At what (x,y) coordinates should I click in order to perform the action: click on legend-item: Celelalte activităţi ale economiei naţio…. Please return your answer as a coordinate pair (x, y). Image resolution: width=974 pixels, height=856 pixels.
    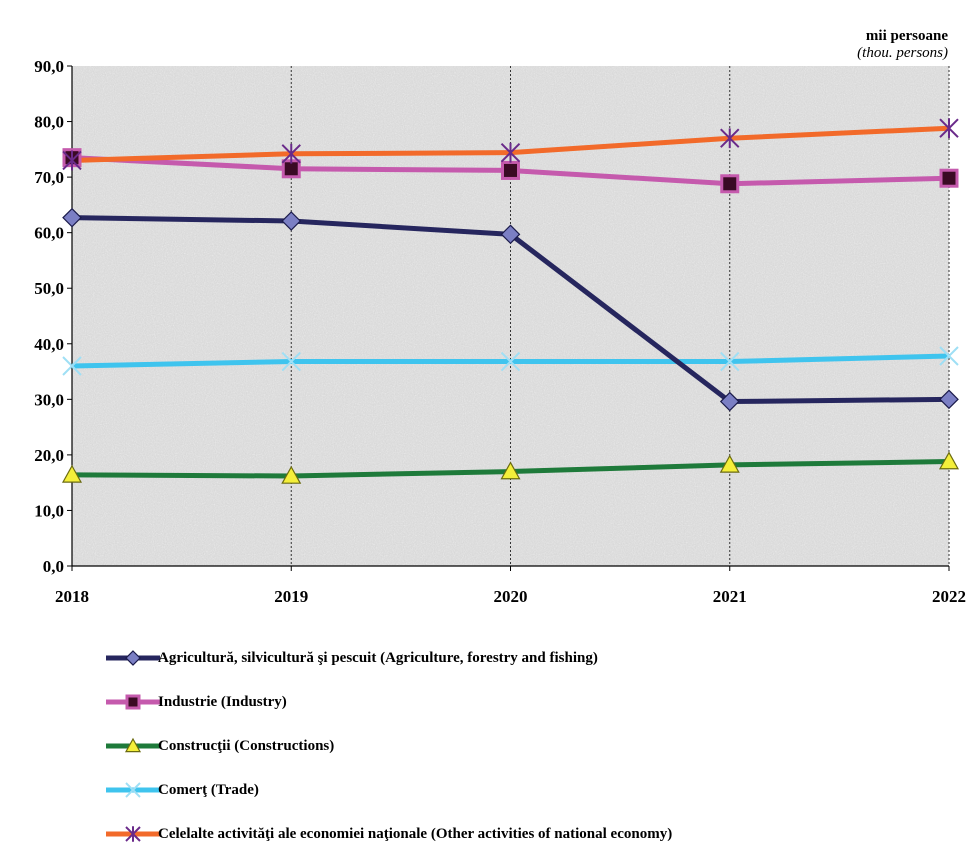
    Looking at the image, I should click on (388, 834).